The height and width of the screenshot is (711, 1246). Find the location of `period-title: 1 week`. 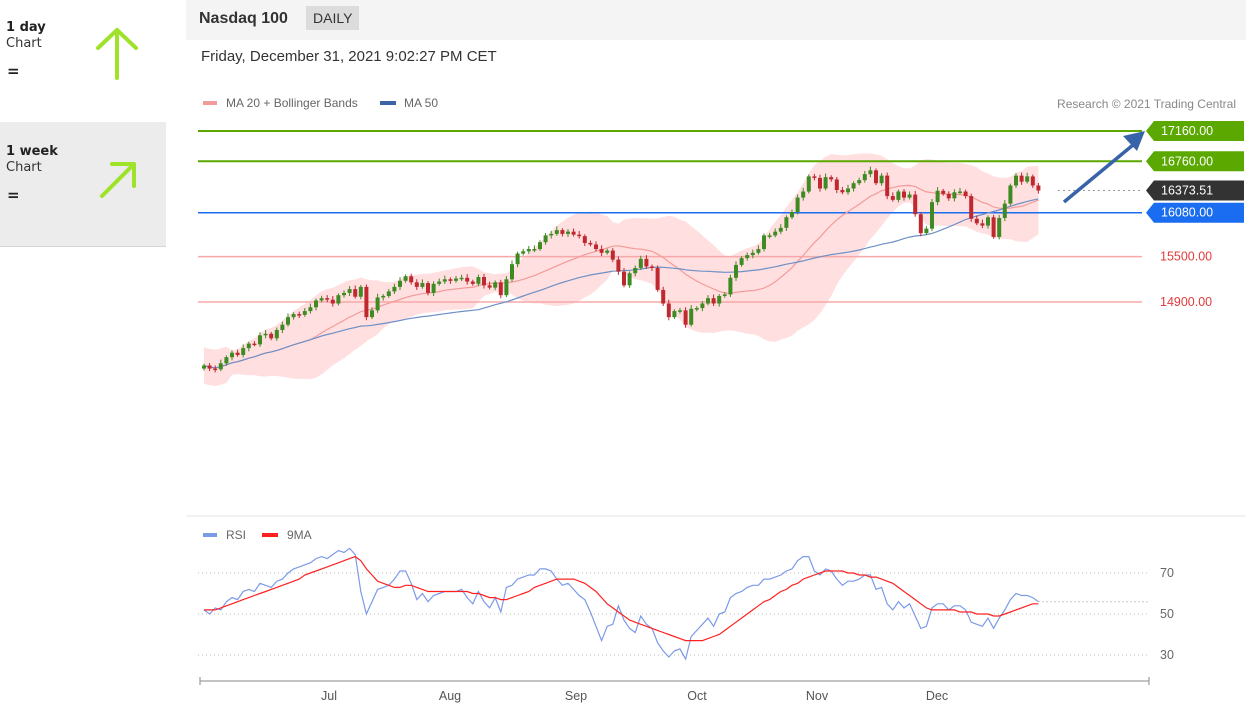

period-title: 1 week is located at coordinates (32, 151).